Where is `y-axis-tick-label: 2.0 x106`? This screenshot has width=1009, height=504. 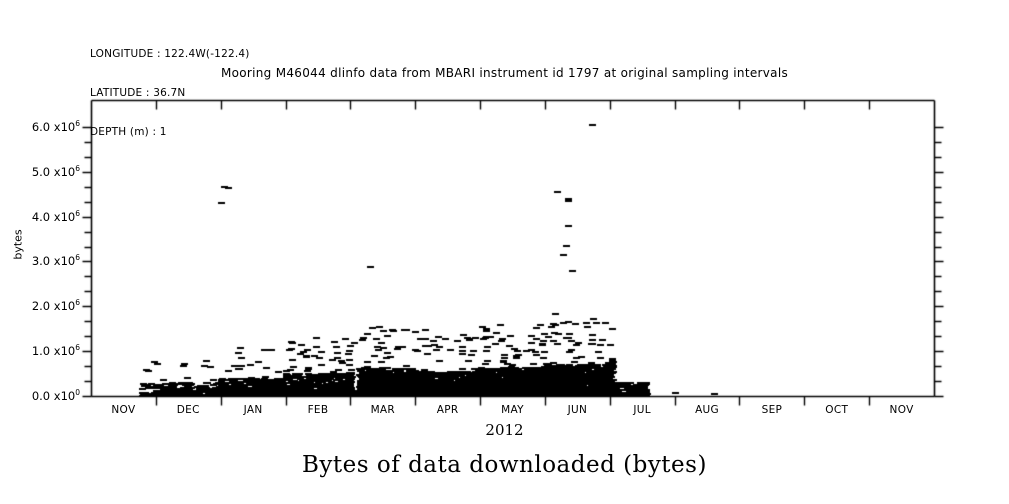
y-axis-tick-label: 2.0 x106 is located at coordinates (55, 306).